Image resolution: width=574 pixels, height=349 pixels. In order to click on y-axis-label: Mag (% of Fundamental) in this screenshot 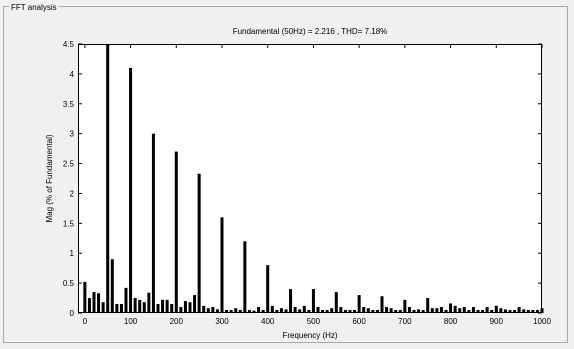, I will do `click(49, 178)`.